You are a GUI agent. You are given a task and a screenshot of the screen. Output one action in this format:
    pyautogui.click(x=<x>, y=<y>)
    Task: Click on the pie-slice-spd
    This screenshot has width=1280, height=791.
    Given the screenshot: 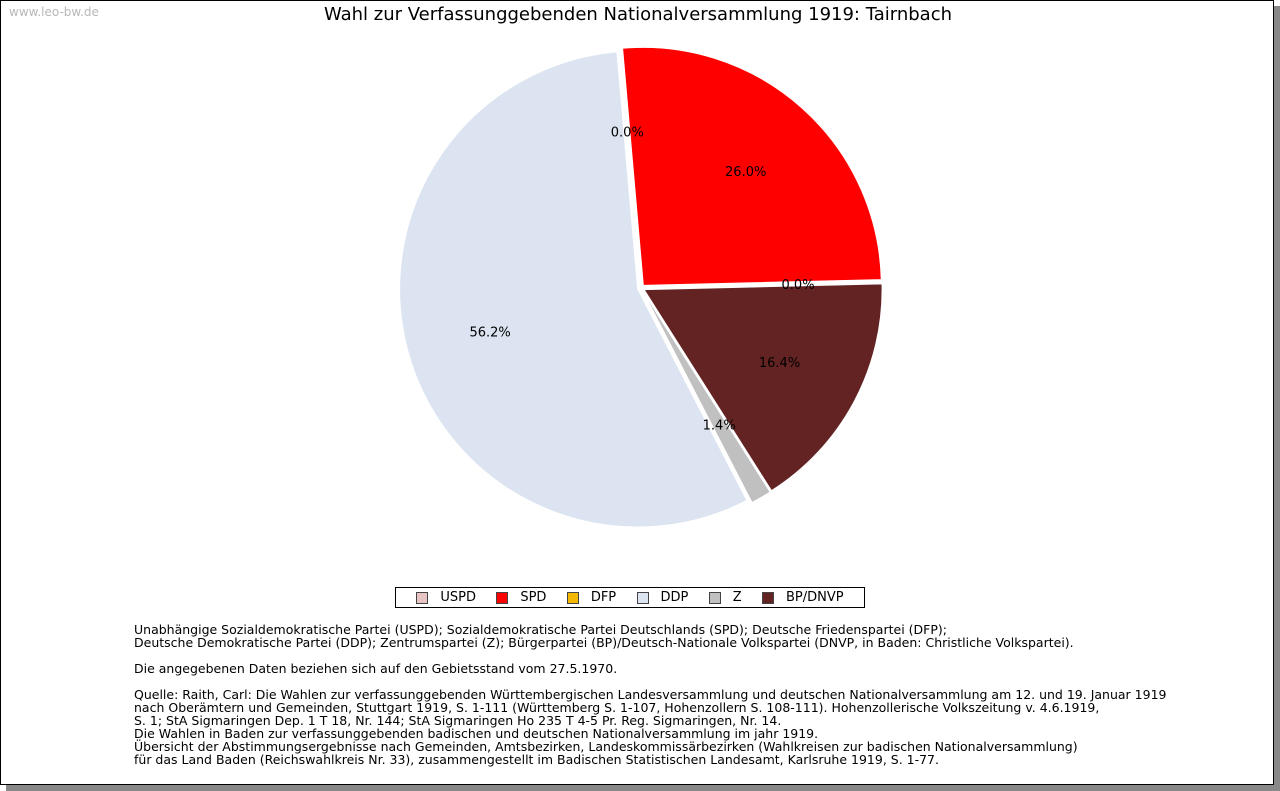 What is the action you would take?
    pyautogui.click(x=752, y=166)
    